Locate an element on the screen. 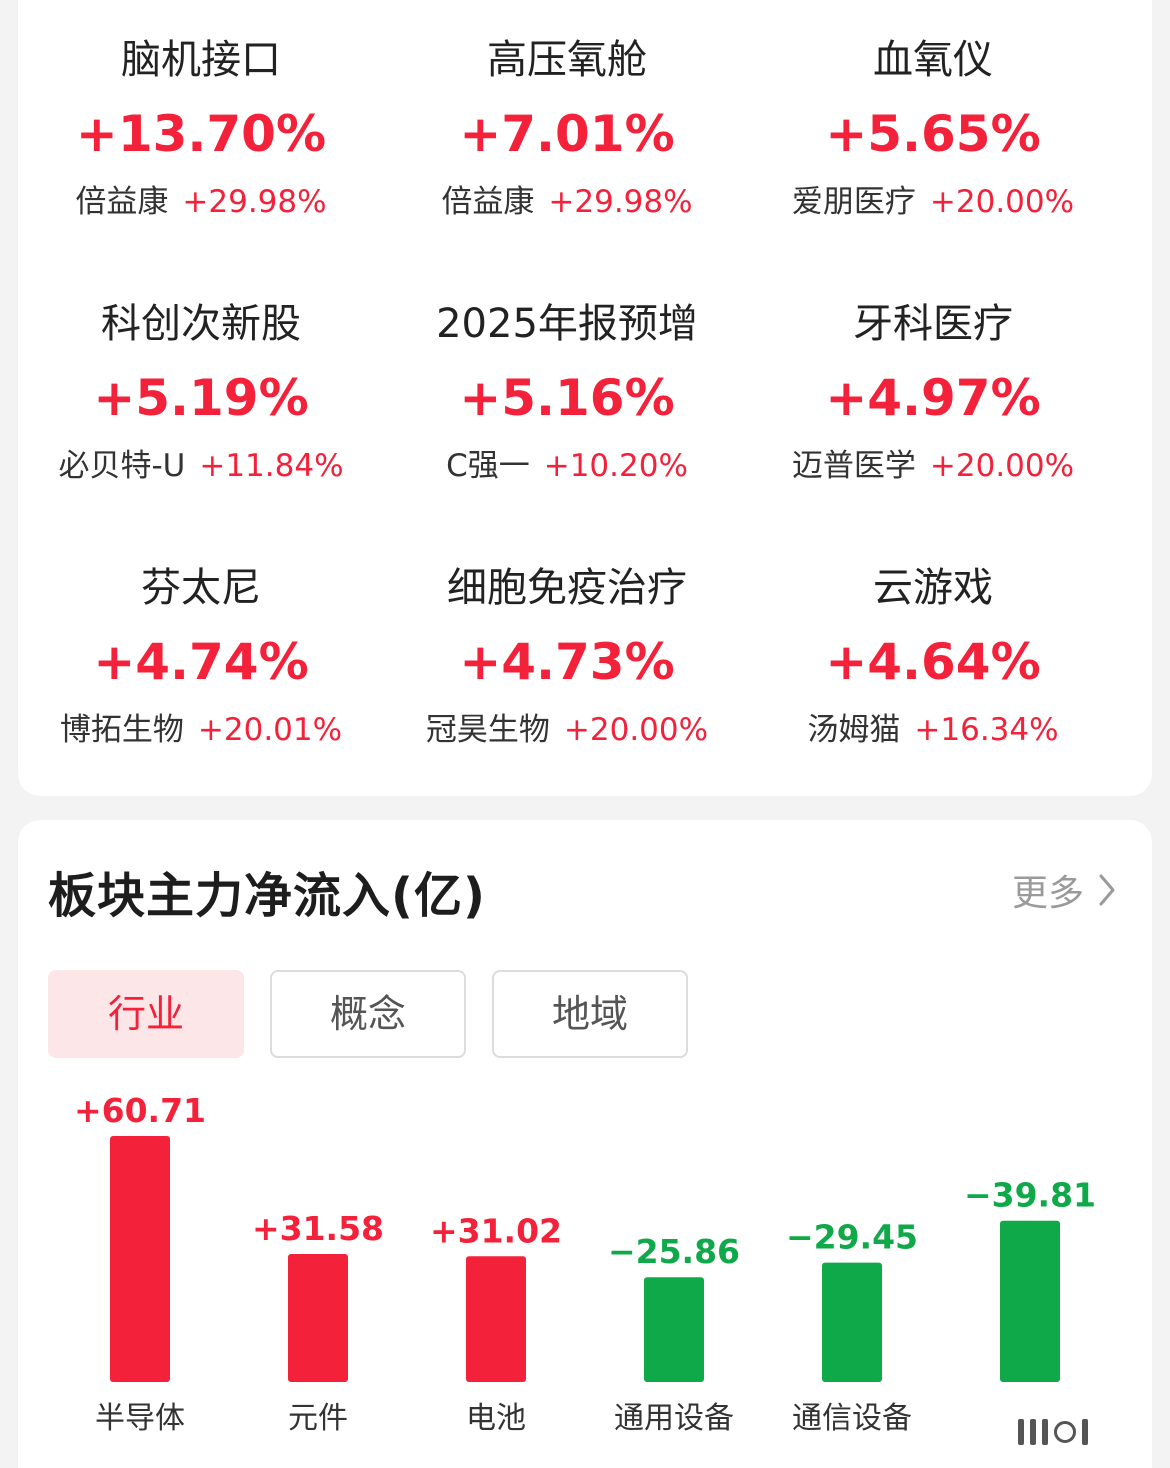 This screenshot has height=1468, width=1170. bar-value-label: −29.45 is located at coordinates (852, 1237).